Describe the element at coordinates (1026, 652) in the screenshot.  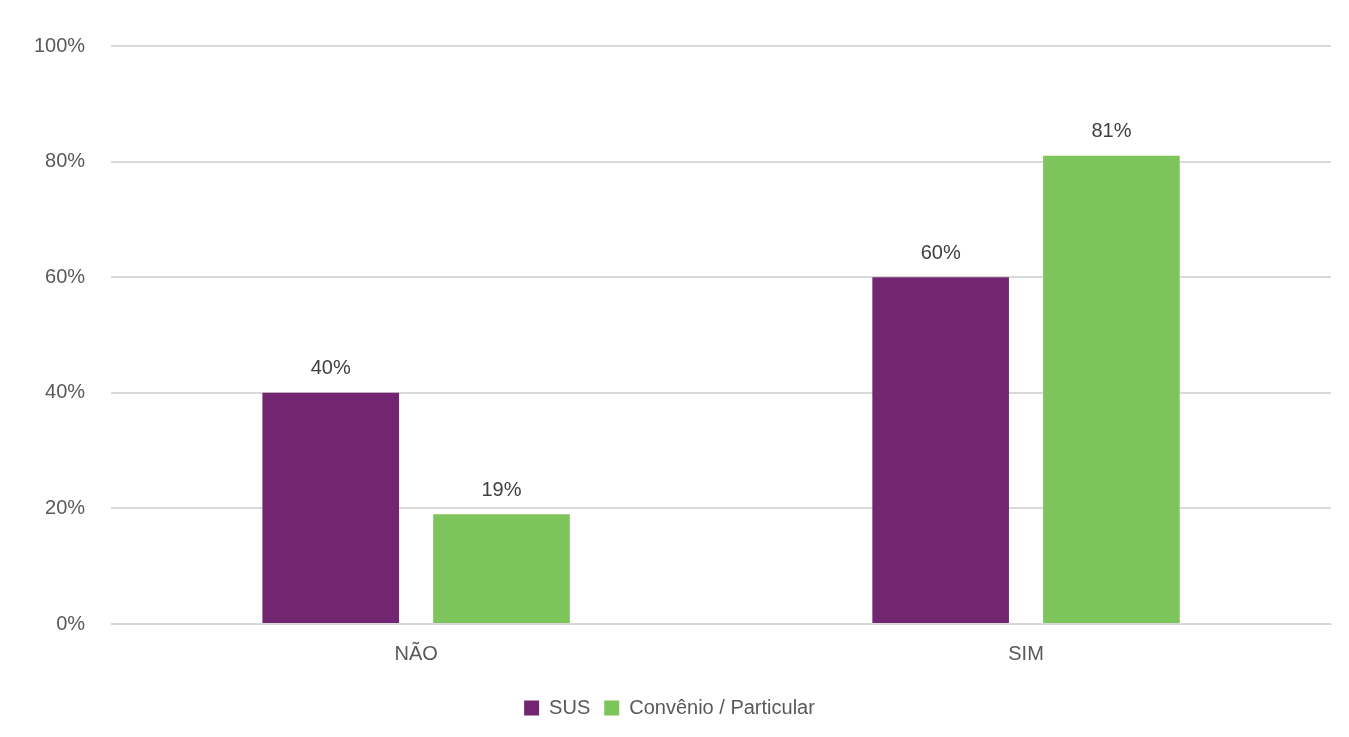
I see `x-tick-label: SIM` at that location.